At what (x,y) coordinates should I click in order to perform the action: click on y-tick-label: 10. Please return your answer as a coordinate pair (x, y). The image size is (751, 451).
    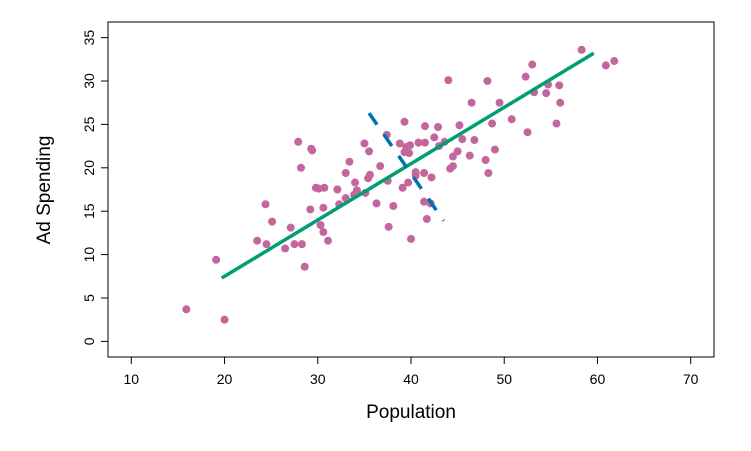
    Looking at the image, I should click on (89, 255).